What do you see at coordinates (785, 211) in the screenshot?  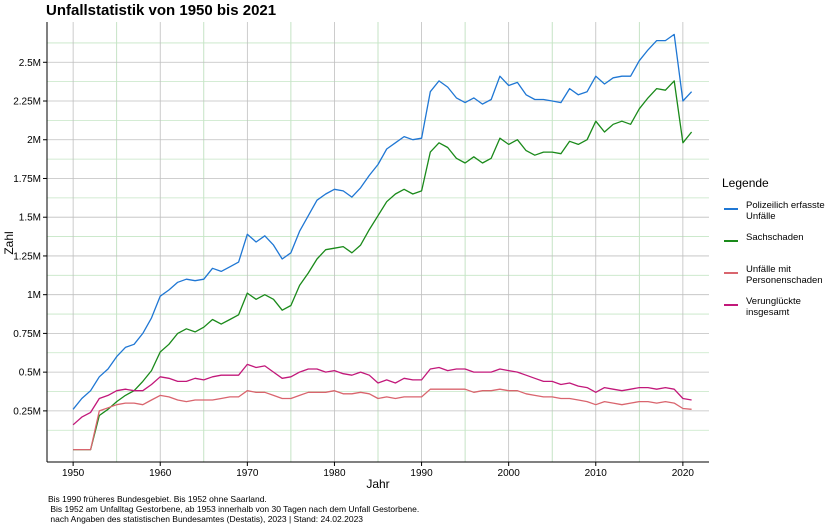 I see `legend-label: Polizeilich erfasste Unfälle` at bounding box center [785, 211].